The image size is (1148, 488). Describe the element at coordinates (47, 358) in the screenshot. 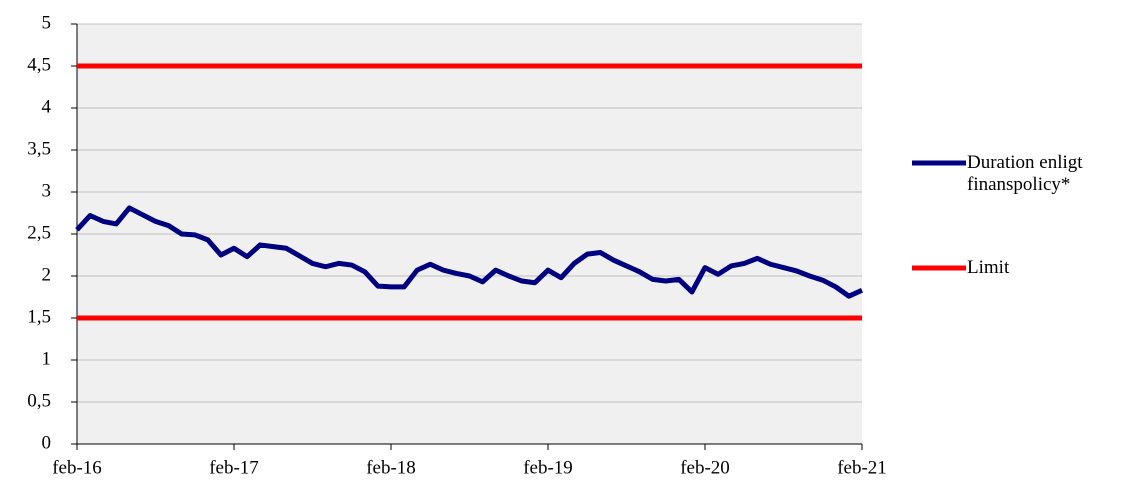

I see `y-tick-label: 1` at that location.